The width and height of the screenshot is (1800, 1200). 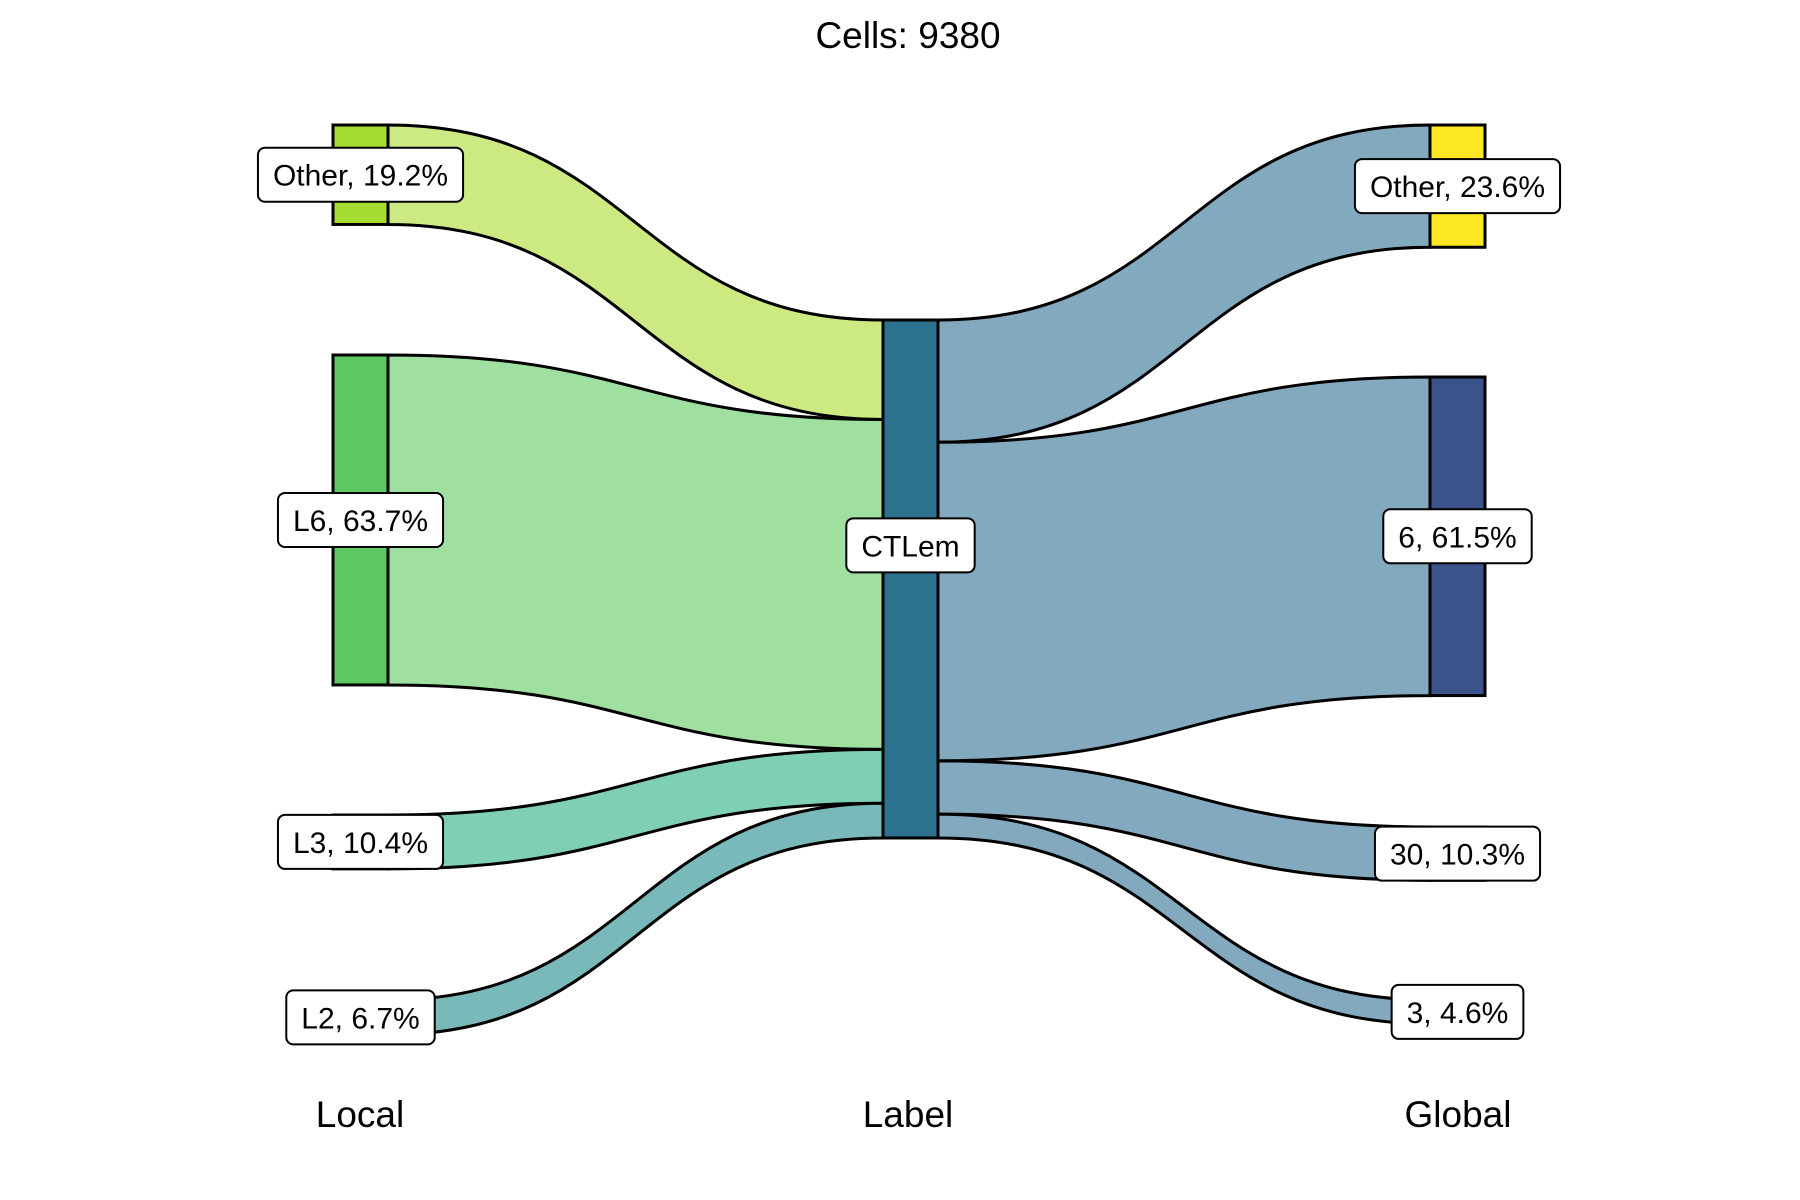 I want to click on label-global-30: 30, 10.3%, so click(x=1457, y=853).